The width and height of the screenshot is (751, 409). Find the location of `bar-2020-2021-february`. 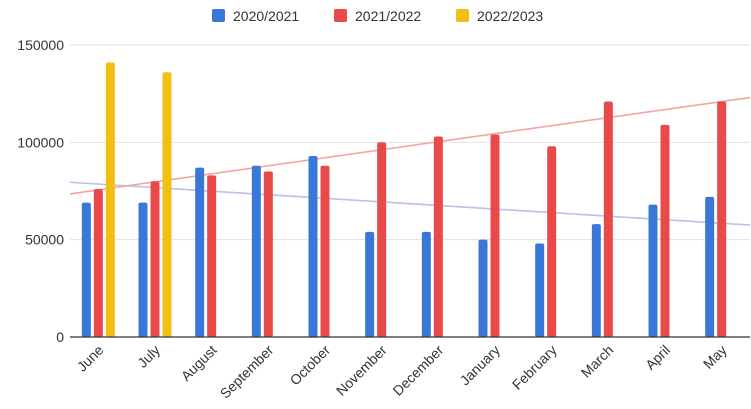

bar-2020-2021-february is located at coordinates (540, 290).